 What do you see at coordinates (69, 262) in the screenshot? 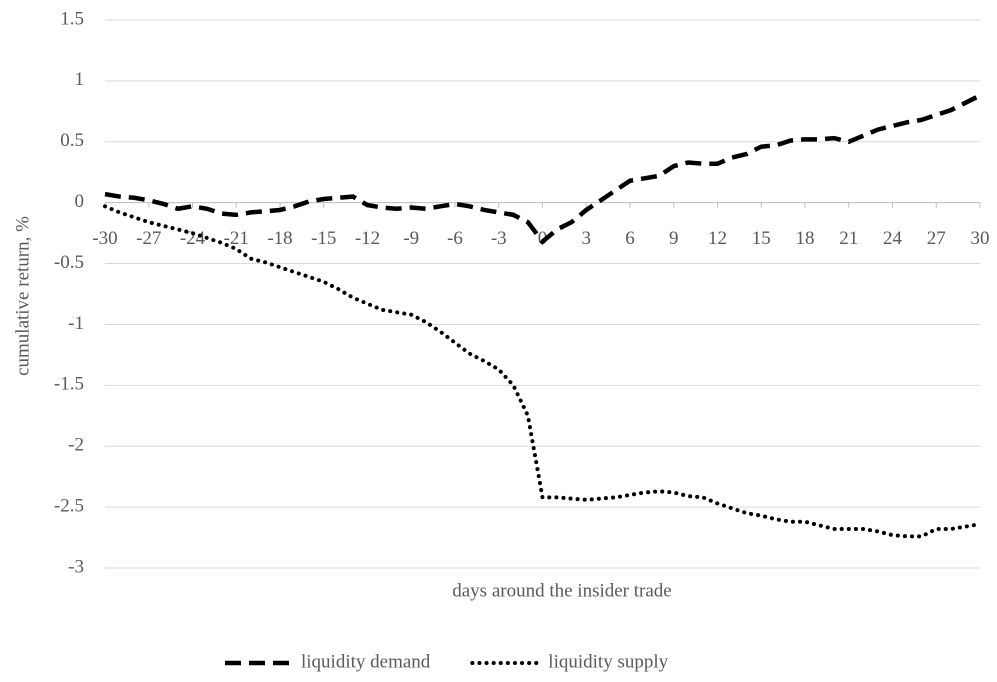
I see `y-tick-label: -0.5` at bounding box center [69, 262].